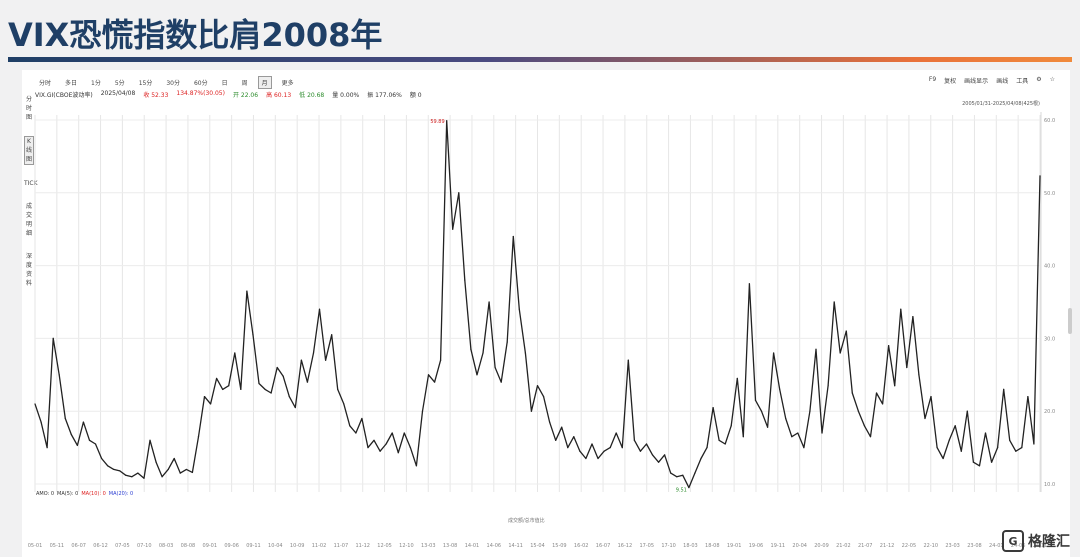  What do you see at coordinates (1018, 546) in the screenshot?
I see `x-tick-label: 24-06` at bounding box center [1018, 546].